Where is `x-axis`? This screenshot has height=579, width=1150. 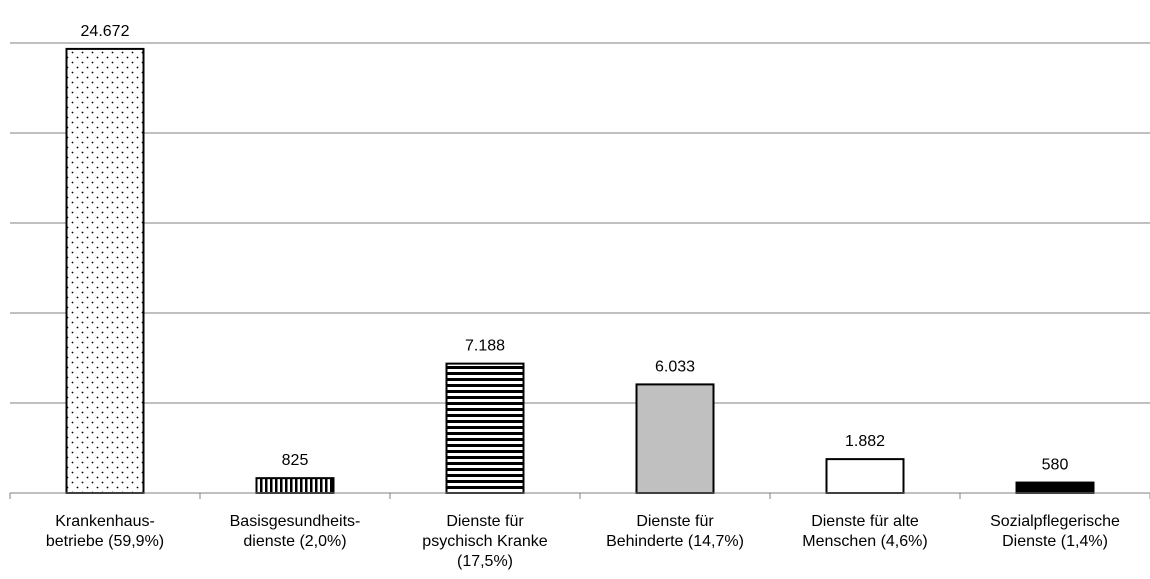 x-axis is located at coordinates (579, 495).